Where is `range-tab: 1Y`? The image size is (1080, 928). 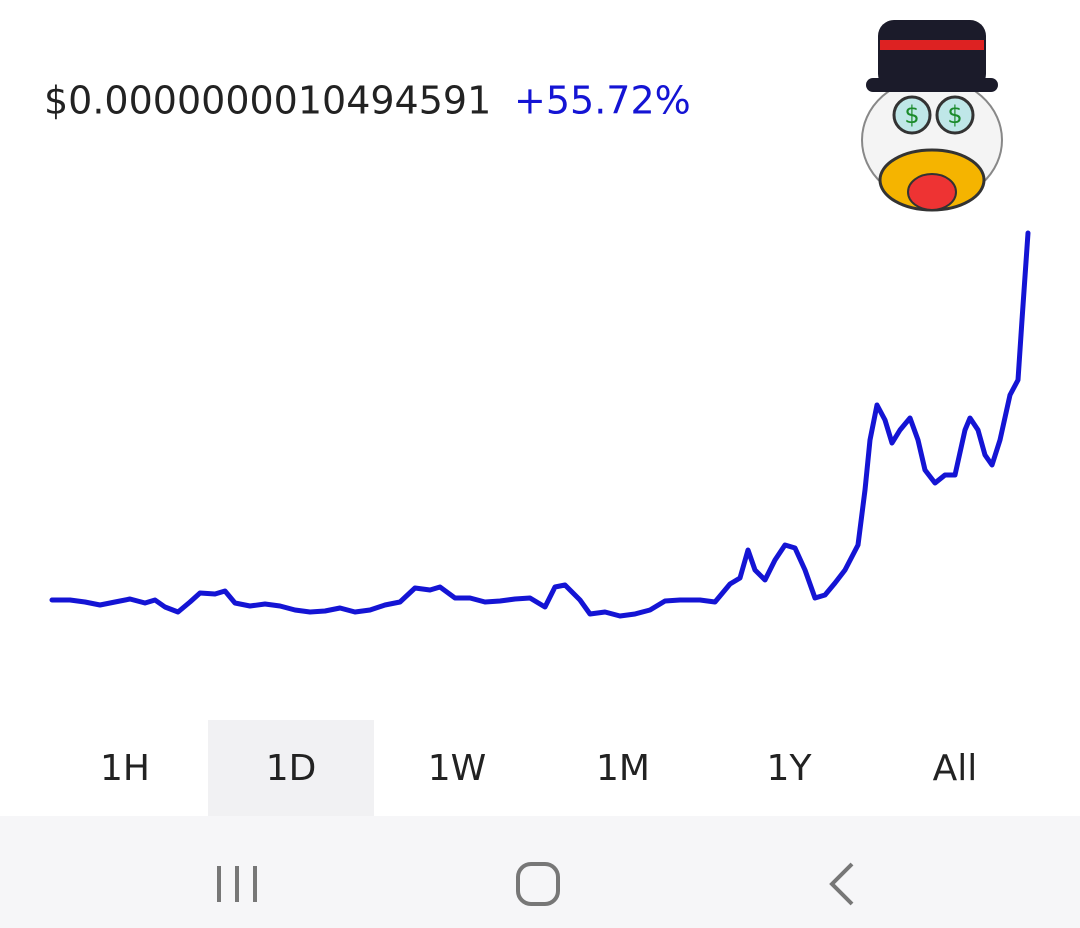 range-tab: 1Y is located at coordinates (790, 768).